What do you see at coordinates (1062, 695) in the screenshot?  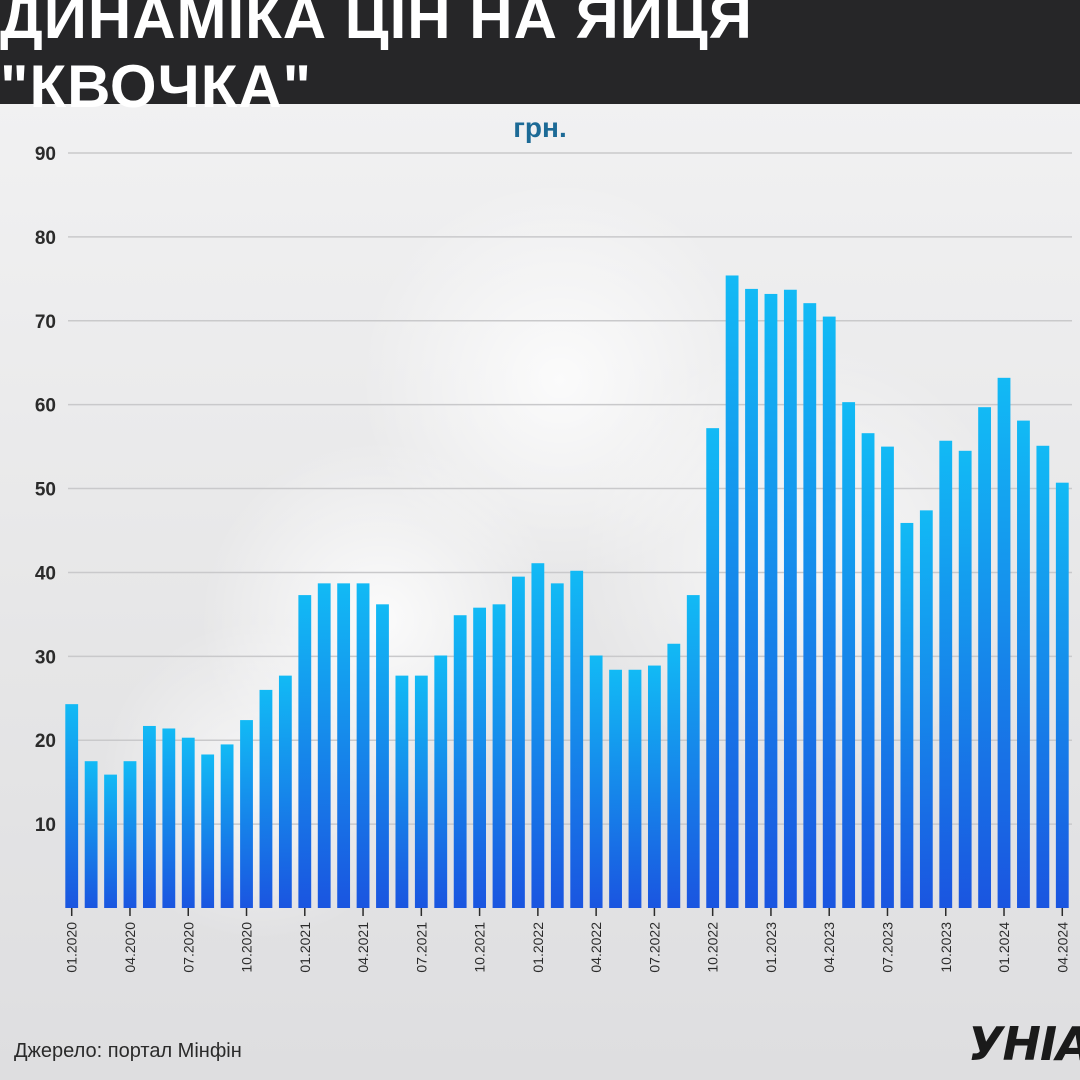 I see `bar-04.2024` at bounding box center [1062, 695].